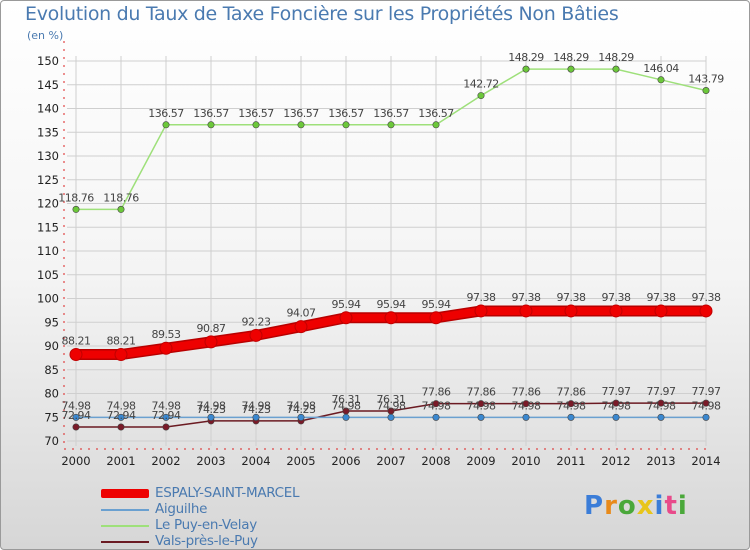 The image size is (750, 550). Describe the element at coordinates (435, 461) in the screenshot. I see `x-tick-label: 2008` at that location.